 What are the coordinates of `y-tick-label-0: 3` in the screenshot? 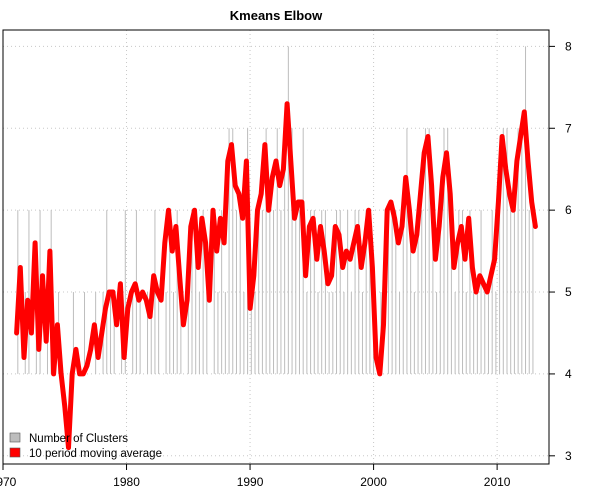 It's located at (568, 456).